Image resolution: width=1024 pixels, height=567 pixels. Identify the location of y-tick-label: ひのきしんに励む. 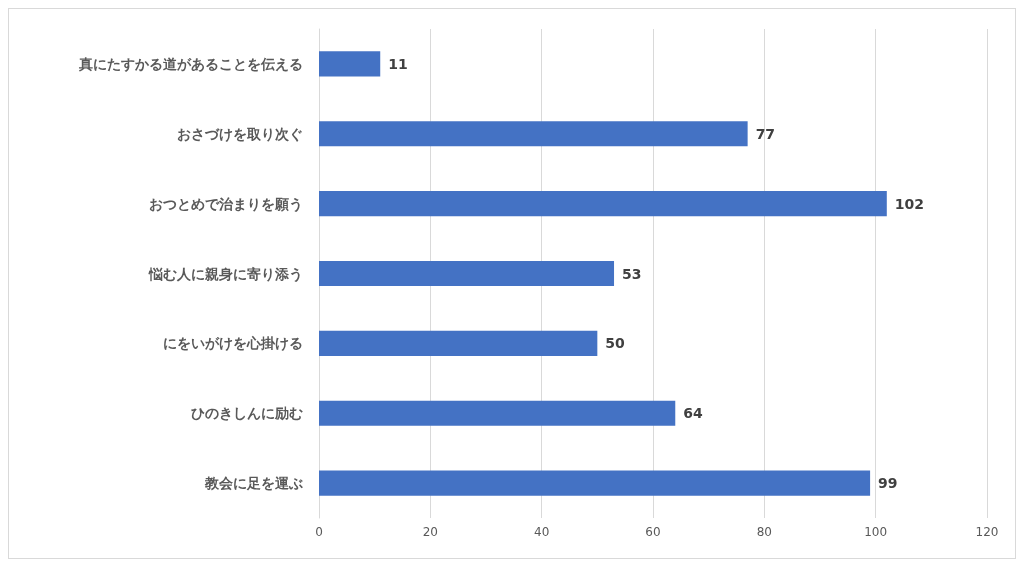
(247, 413).